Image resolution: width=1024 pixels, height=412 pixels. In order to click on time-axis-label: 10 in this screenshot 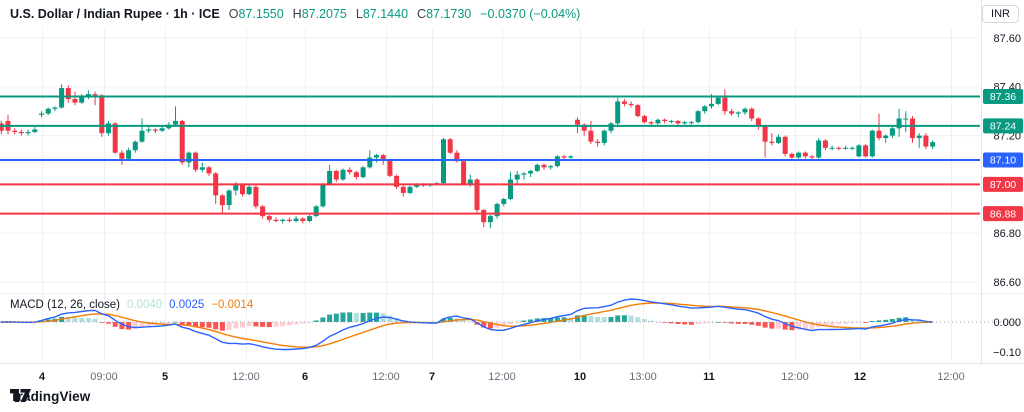, I will do `click(580, 377)`.